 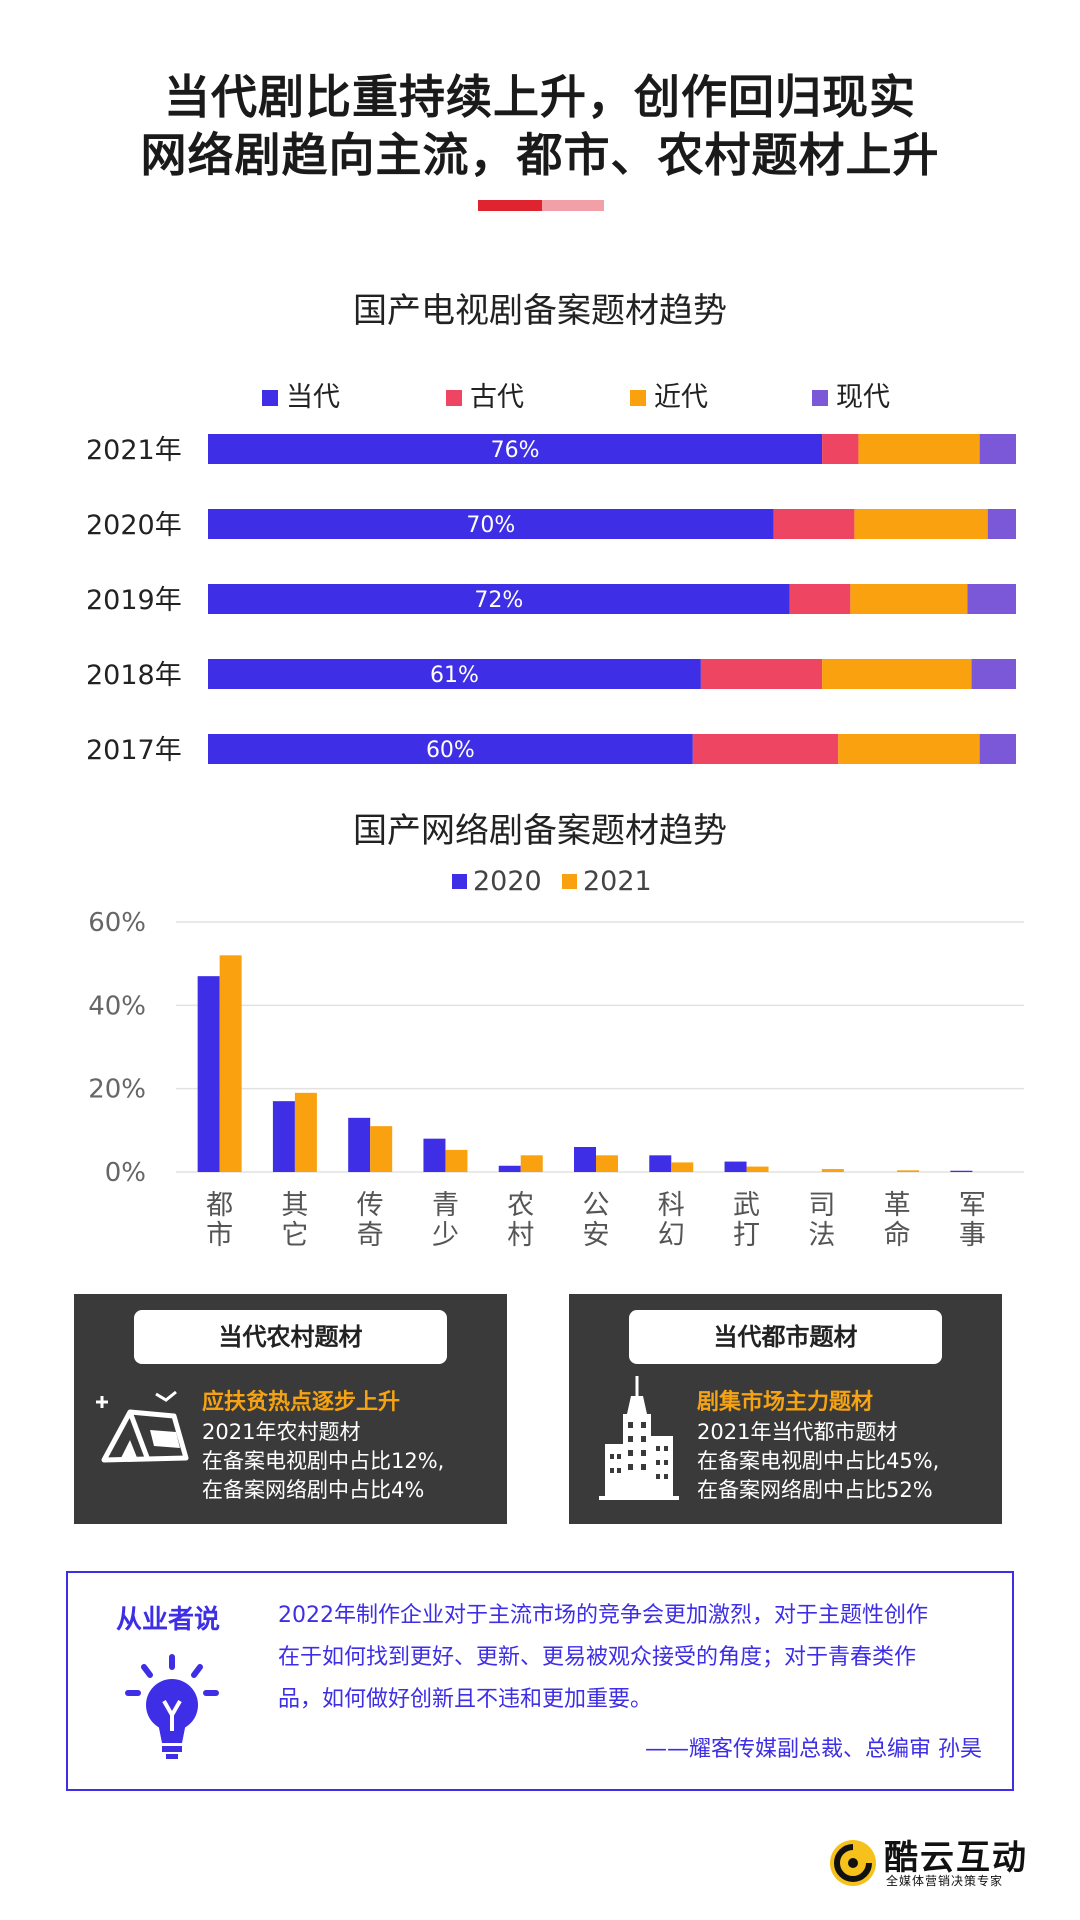 What do you see at coordinates (540, 831) in the screenshot?
I see `web-chart-title: 国产网络剧备案题材趋势` at bounding box center [540, 831].